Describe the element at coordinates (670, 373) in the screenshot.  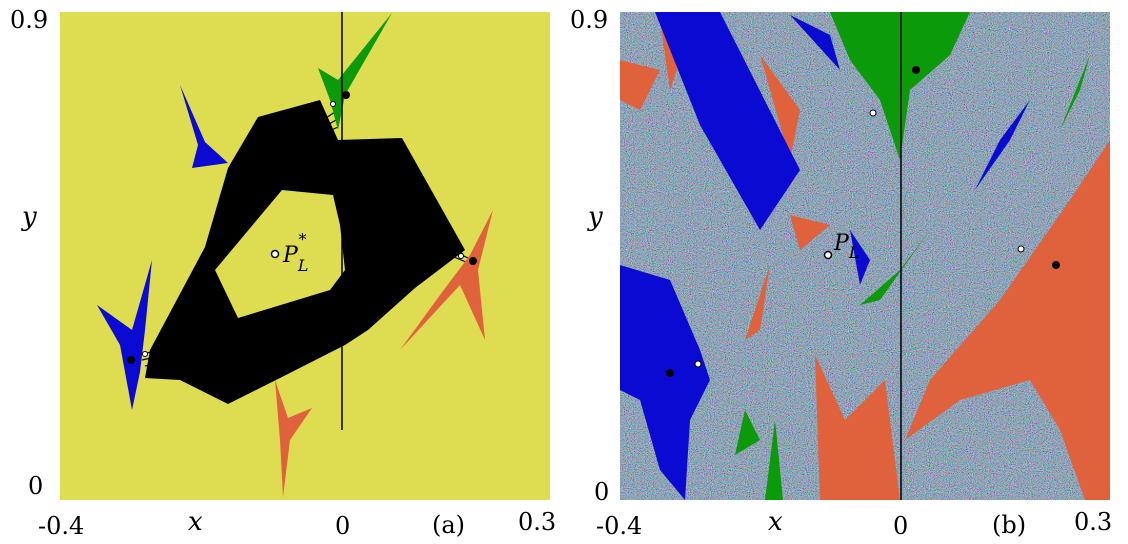
I see `panel-b-fixed-point-blue` at that location.